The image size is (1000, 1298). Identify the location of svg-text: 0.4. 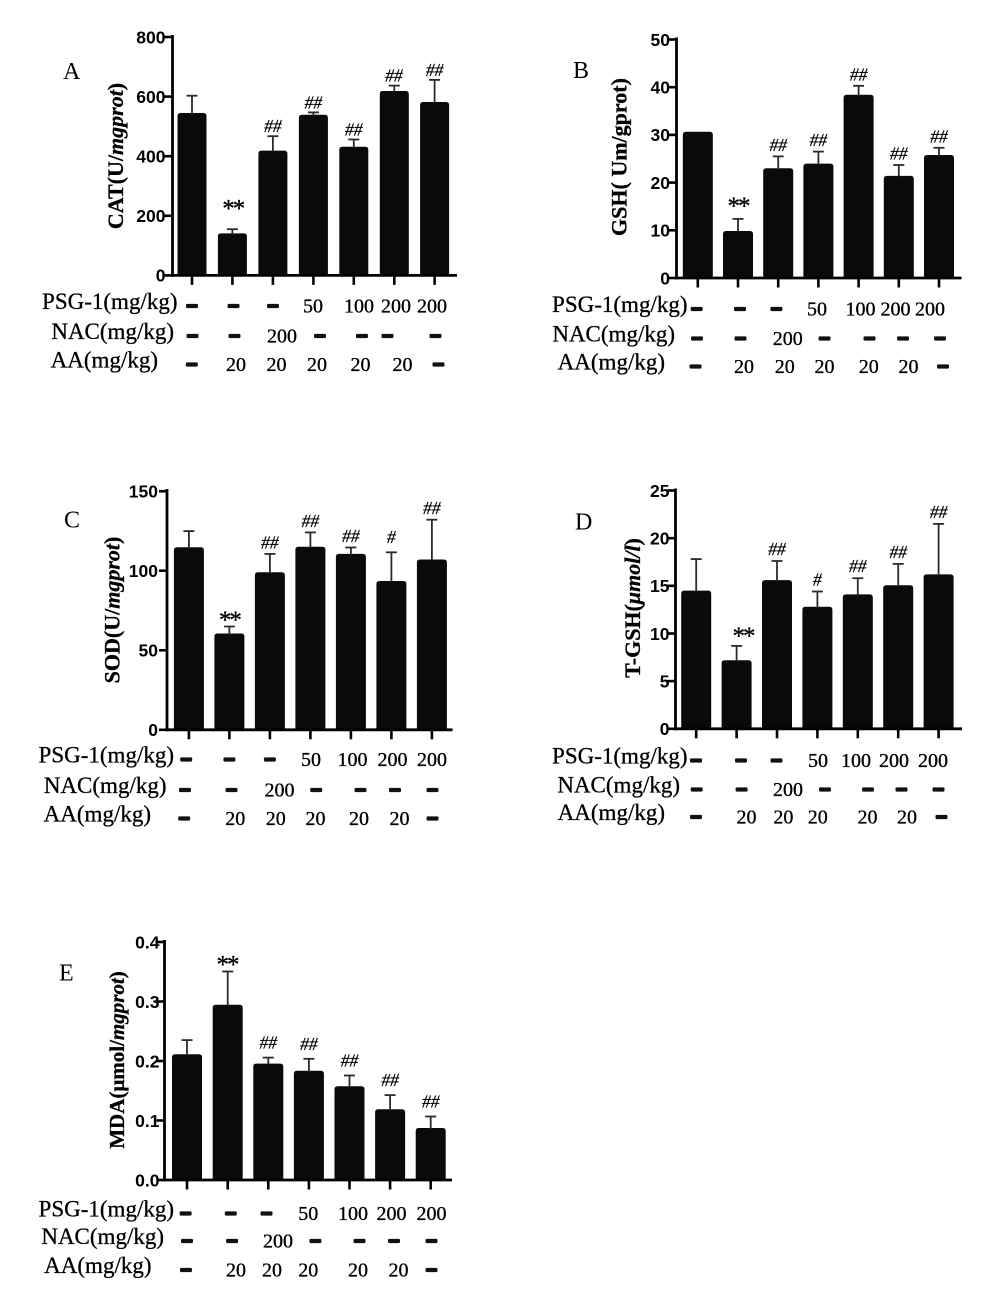
(147, 942).